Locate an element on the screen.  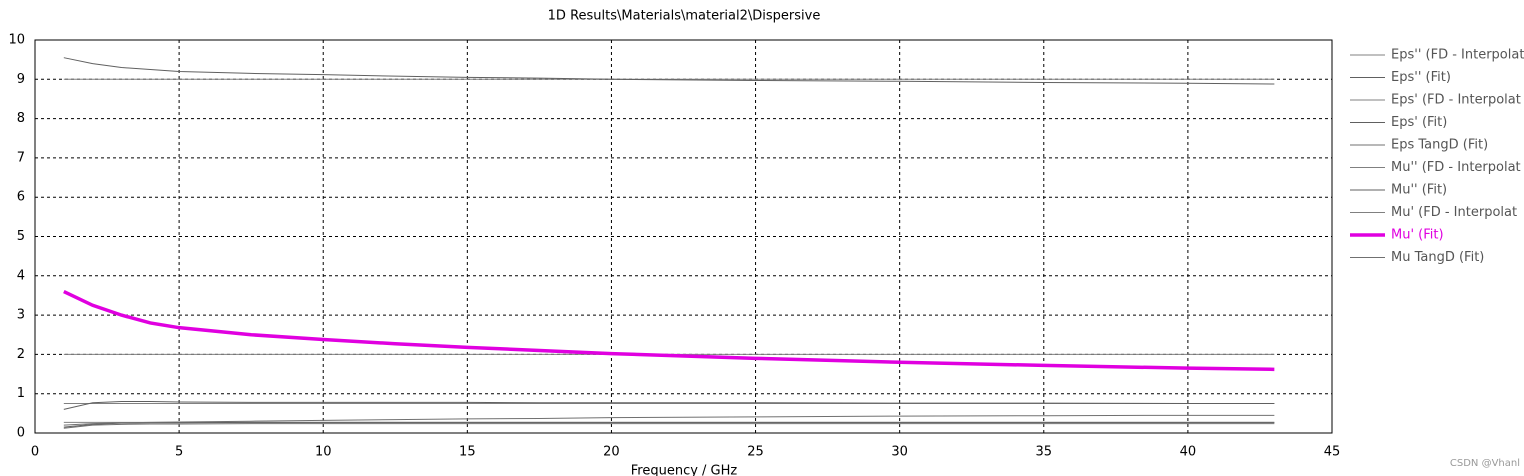
x-axis-label: Frequency / GHz is located at coordinates (684, 470).